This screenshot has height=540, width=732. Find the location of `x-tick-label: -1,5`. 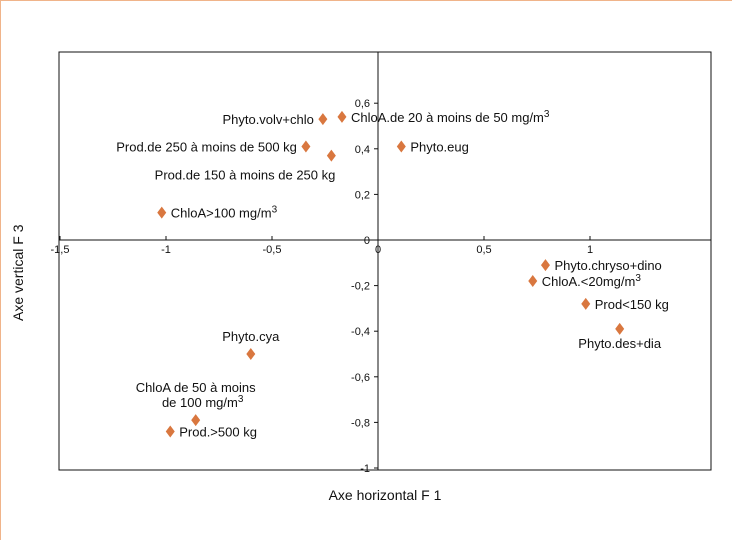

x-tick-label: -1,5 is located at coordinates (60, 250).